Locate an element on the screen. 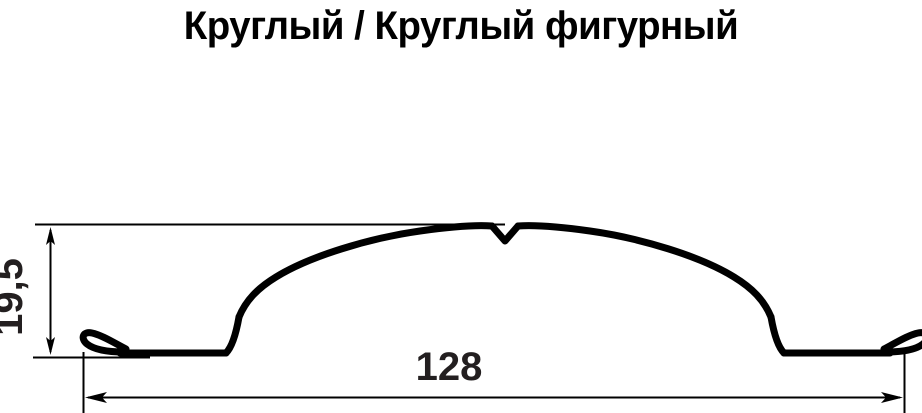 The width and height of the screenshot is (922, 413). arrowhead-right is located at coordinates (892, 397).